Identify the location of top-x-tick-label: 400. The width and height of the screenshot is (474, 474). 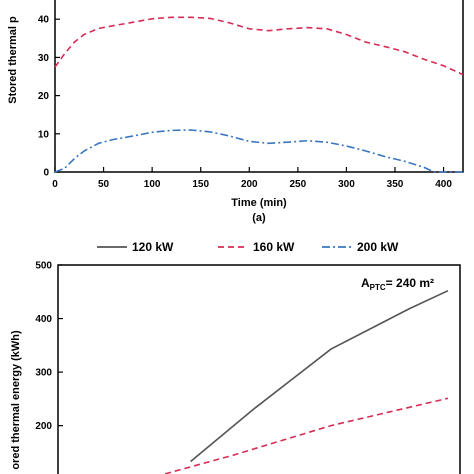
(443, 184).